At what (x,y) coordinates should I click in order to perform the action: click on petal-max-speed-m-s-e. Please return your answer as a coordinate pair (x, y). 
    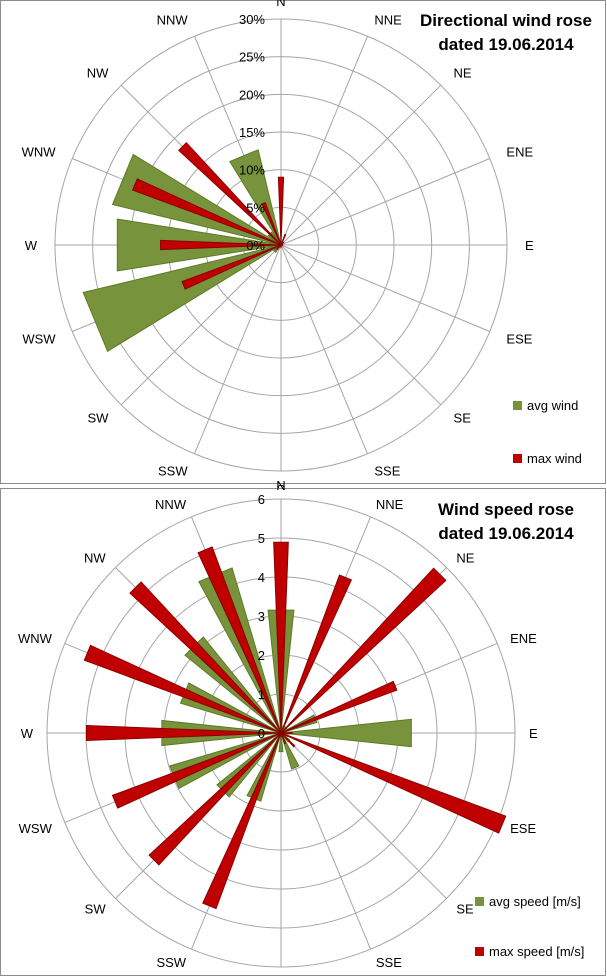
    Looking at the image, I should click on (286, 733).